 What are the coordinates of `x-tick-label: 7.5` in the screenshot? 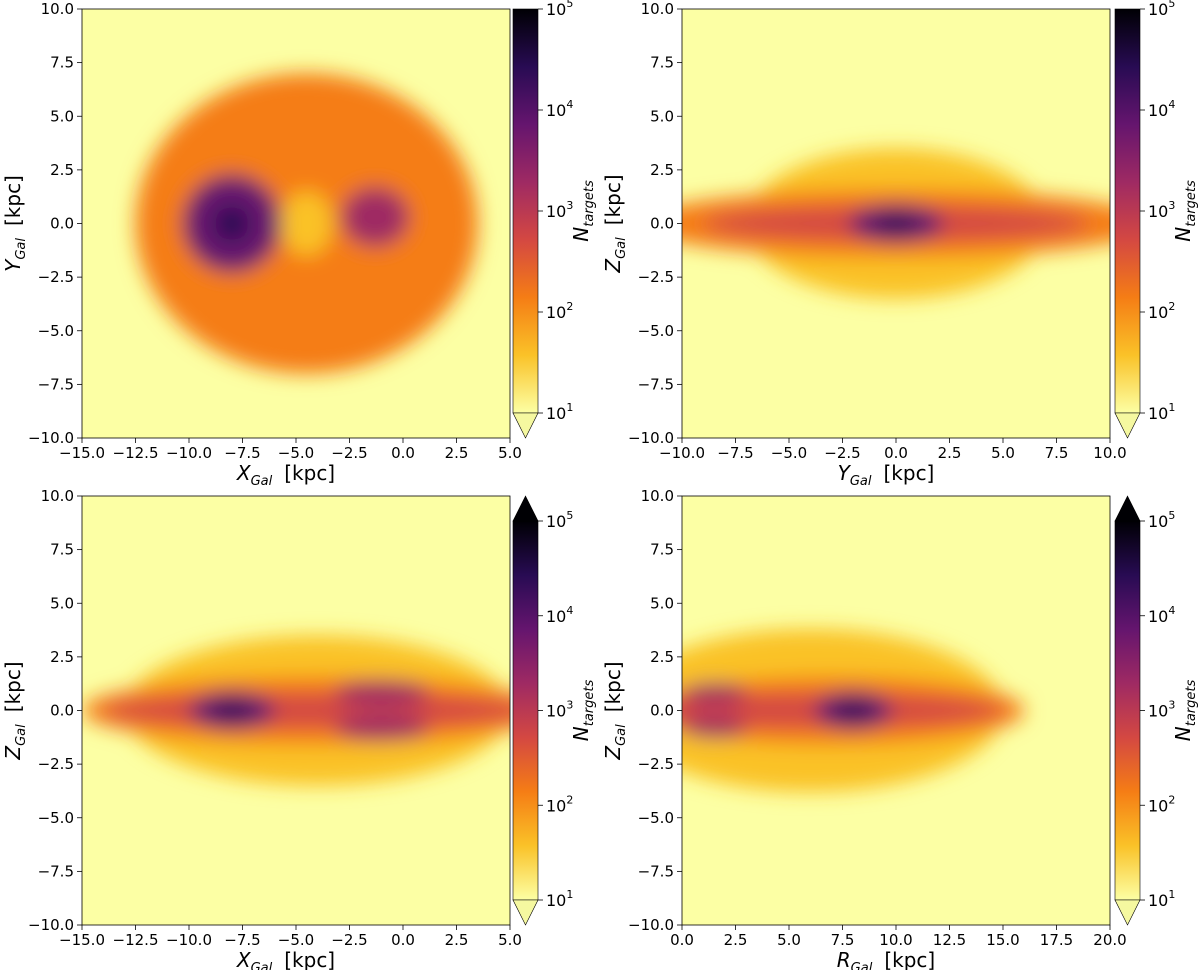 It's located at (1057, 453).